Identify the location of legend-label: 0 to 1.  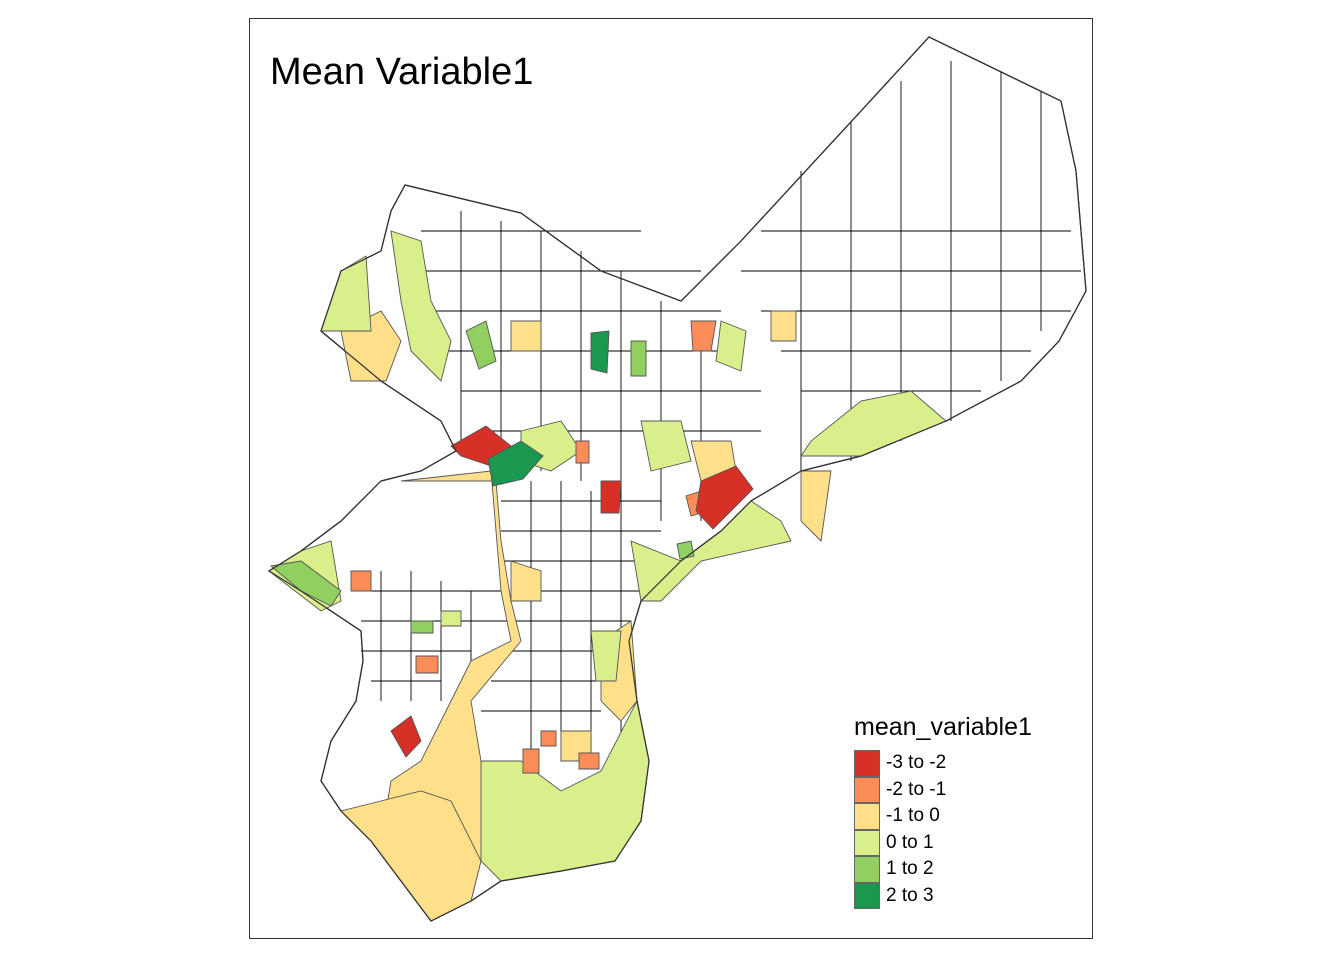
(910, 842).